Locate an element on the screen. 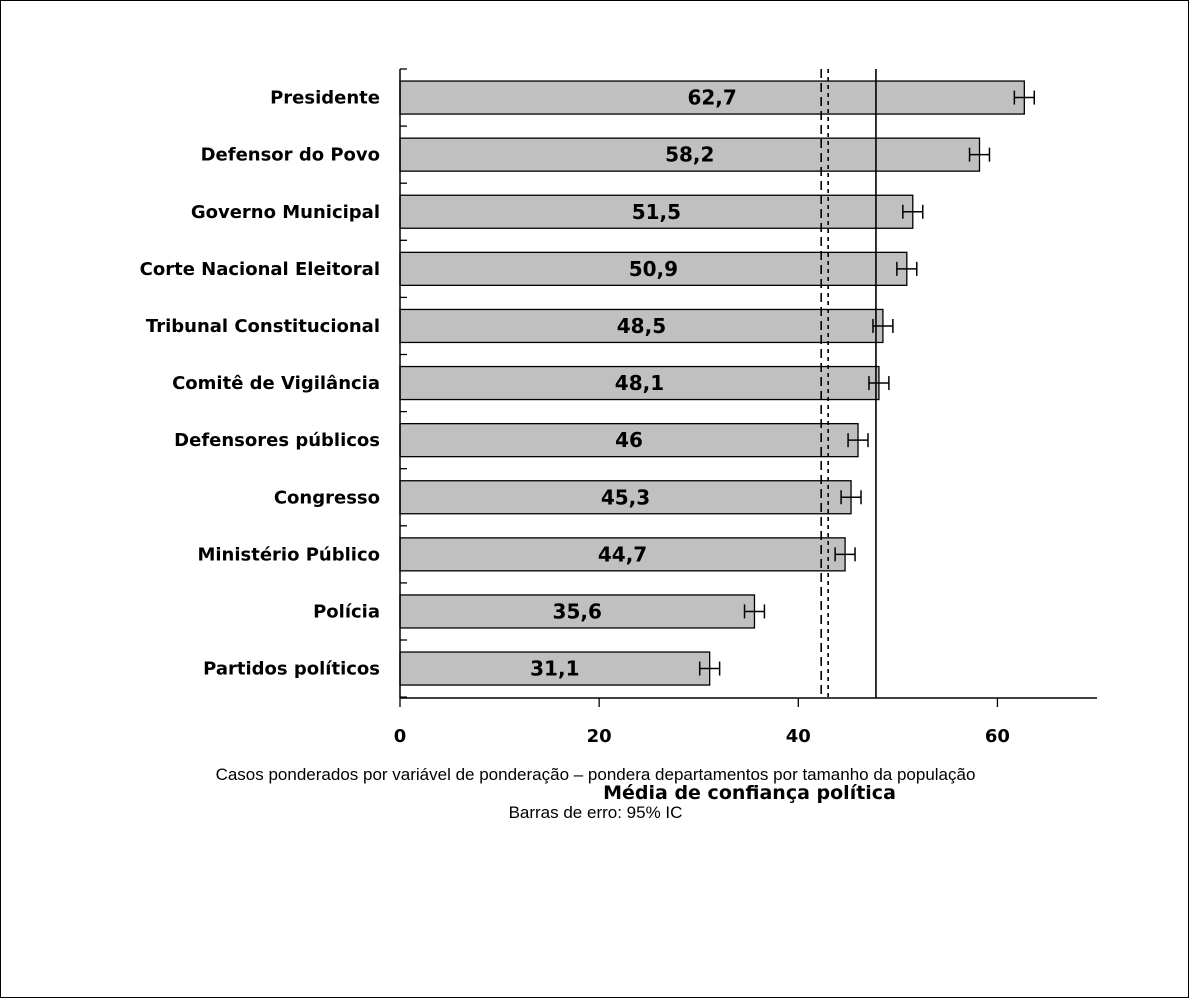 This screenshot has width=1189, height=999. value-label: 45,3 is located at coordinates (625, 497).